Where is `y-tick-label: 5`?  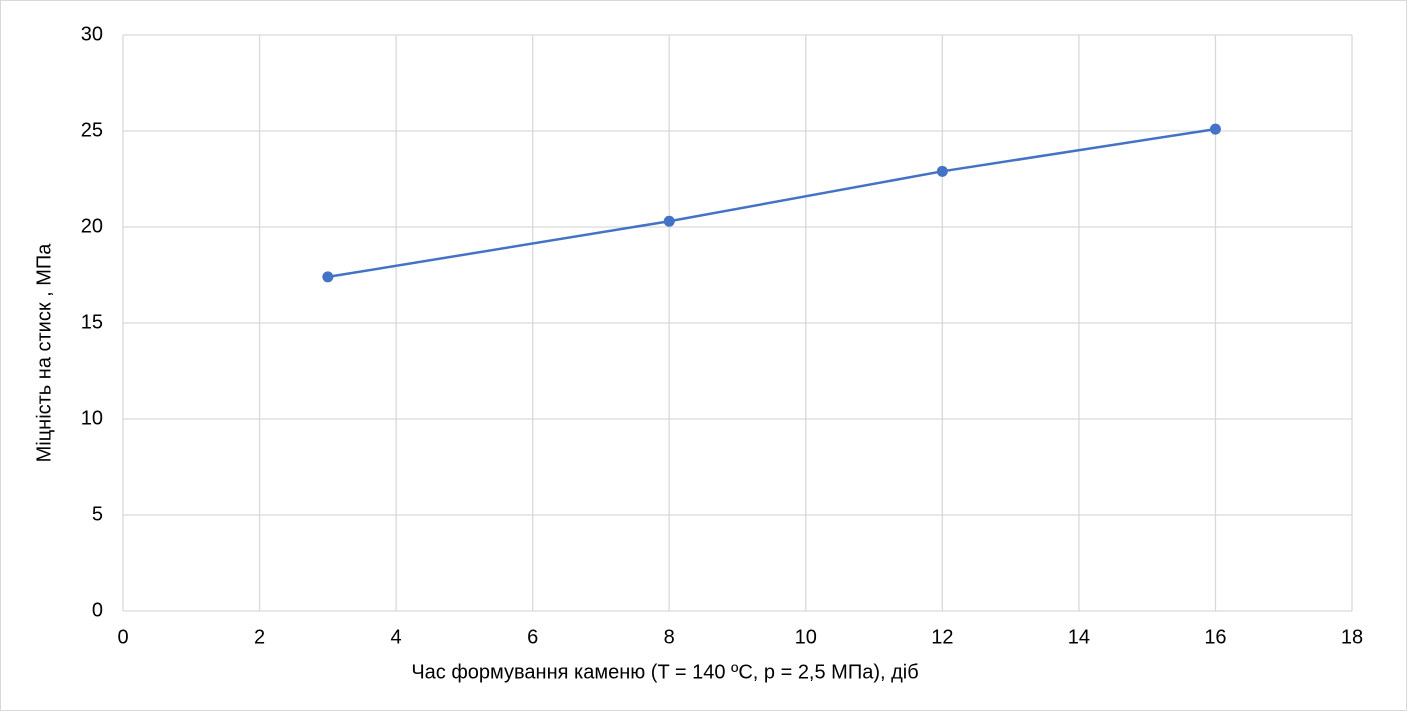
y-tick-label: 5 is located at coordinates (97, 514).